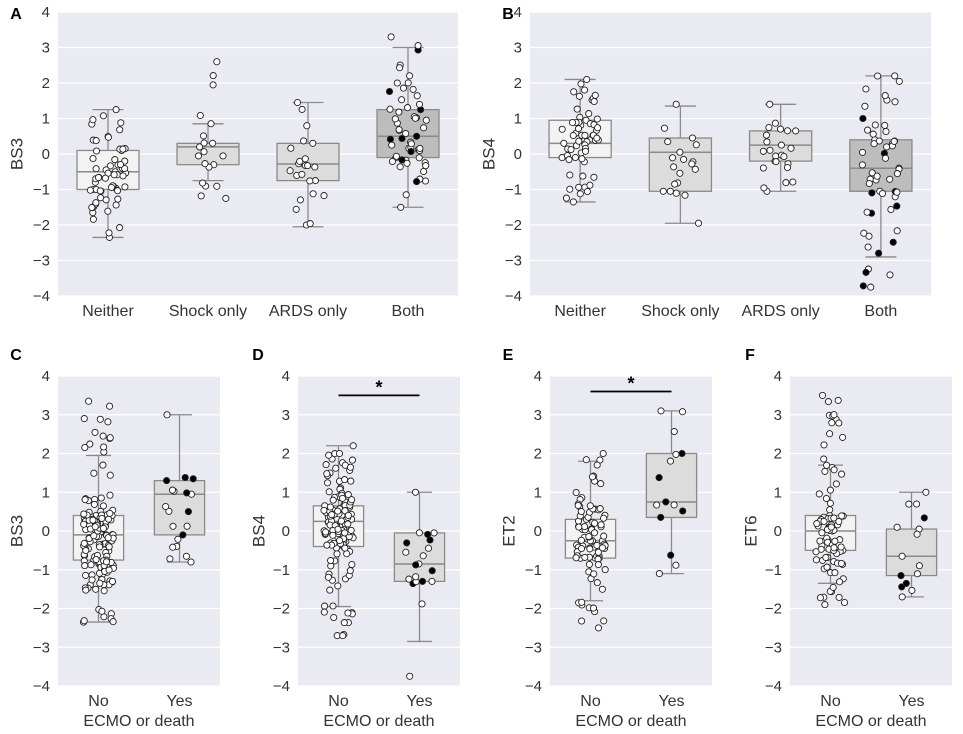 The height and width of the screenshot is (734, 963). What do you see at coordinates (138, 721) in the screenshot?
I see `x-axis-label: ECMO or death` at bounding box center [138, 721].